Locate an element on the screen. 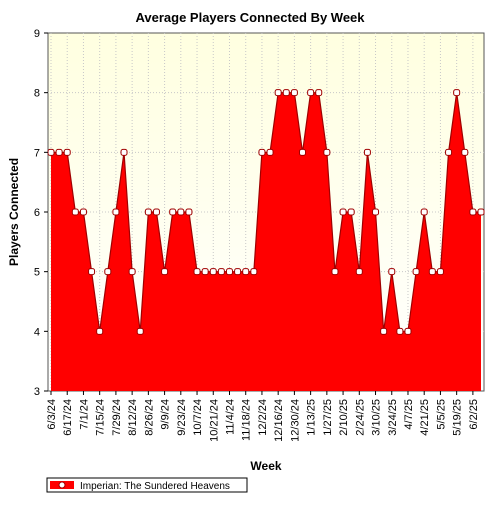 The height and width of the screenshot is (505, 500). x-tick-label: 8/12/24 is located at coordinates (133, 417).